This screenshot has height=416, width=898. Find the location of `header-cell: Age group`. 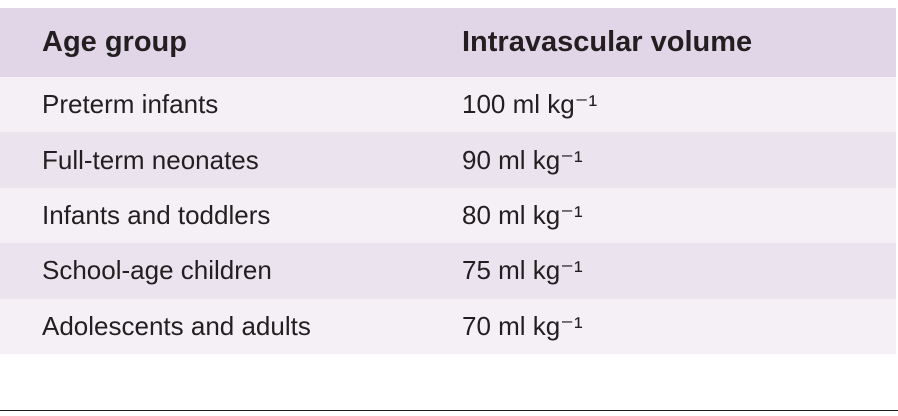

header-cell: Age group is located at coordinates (114, 42).